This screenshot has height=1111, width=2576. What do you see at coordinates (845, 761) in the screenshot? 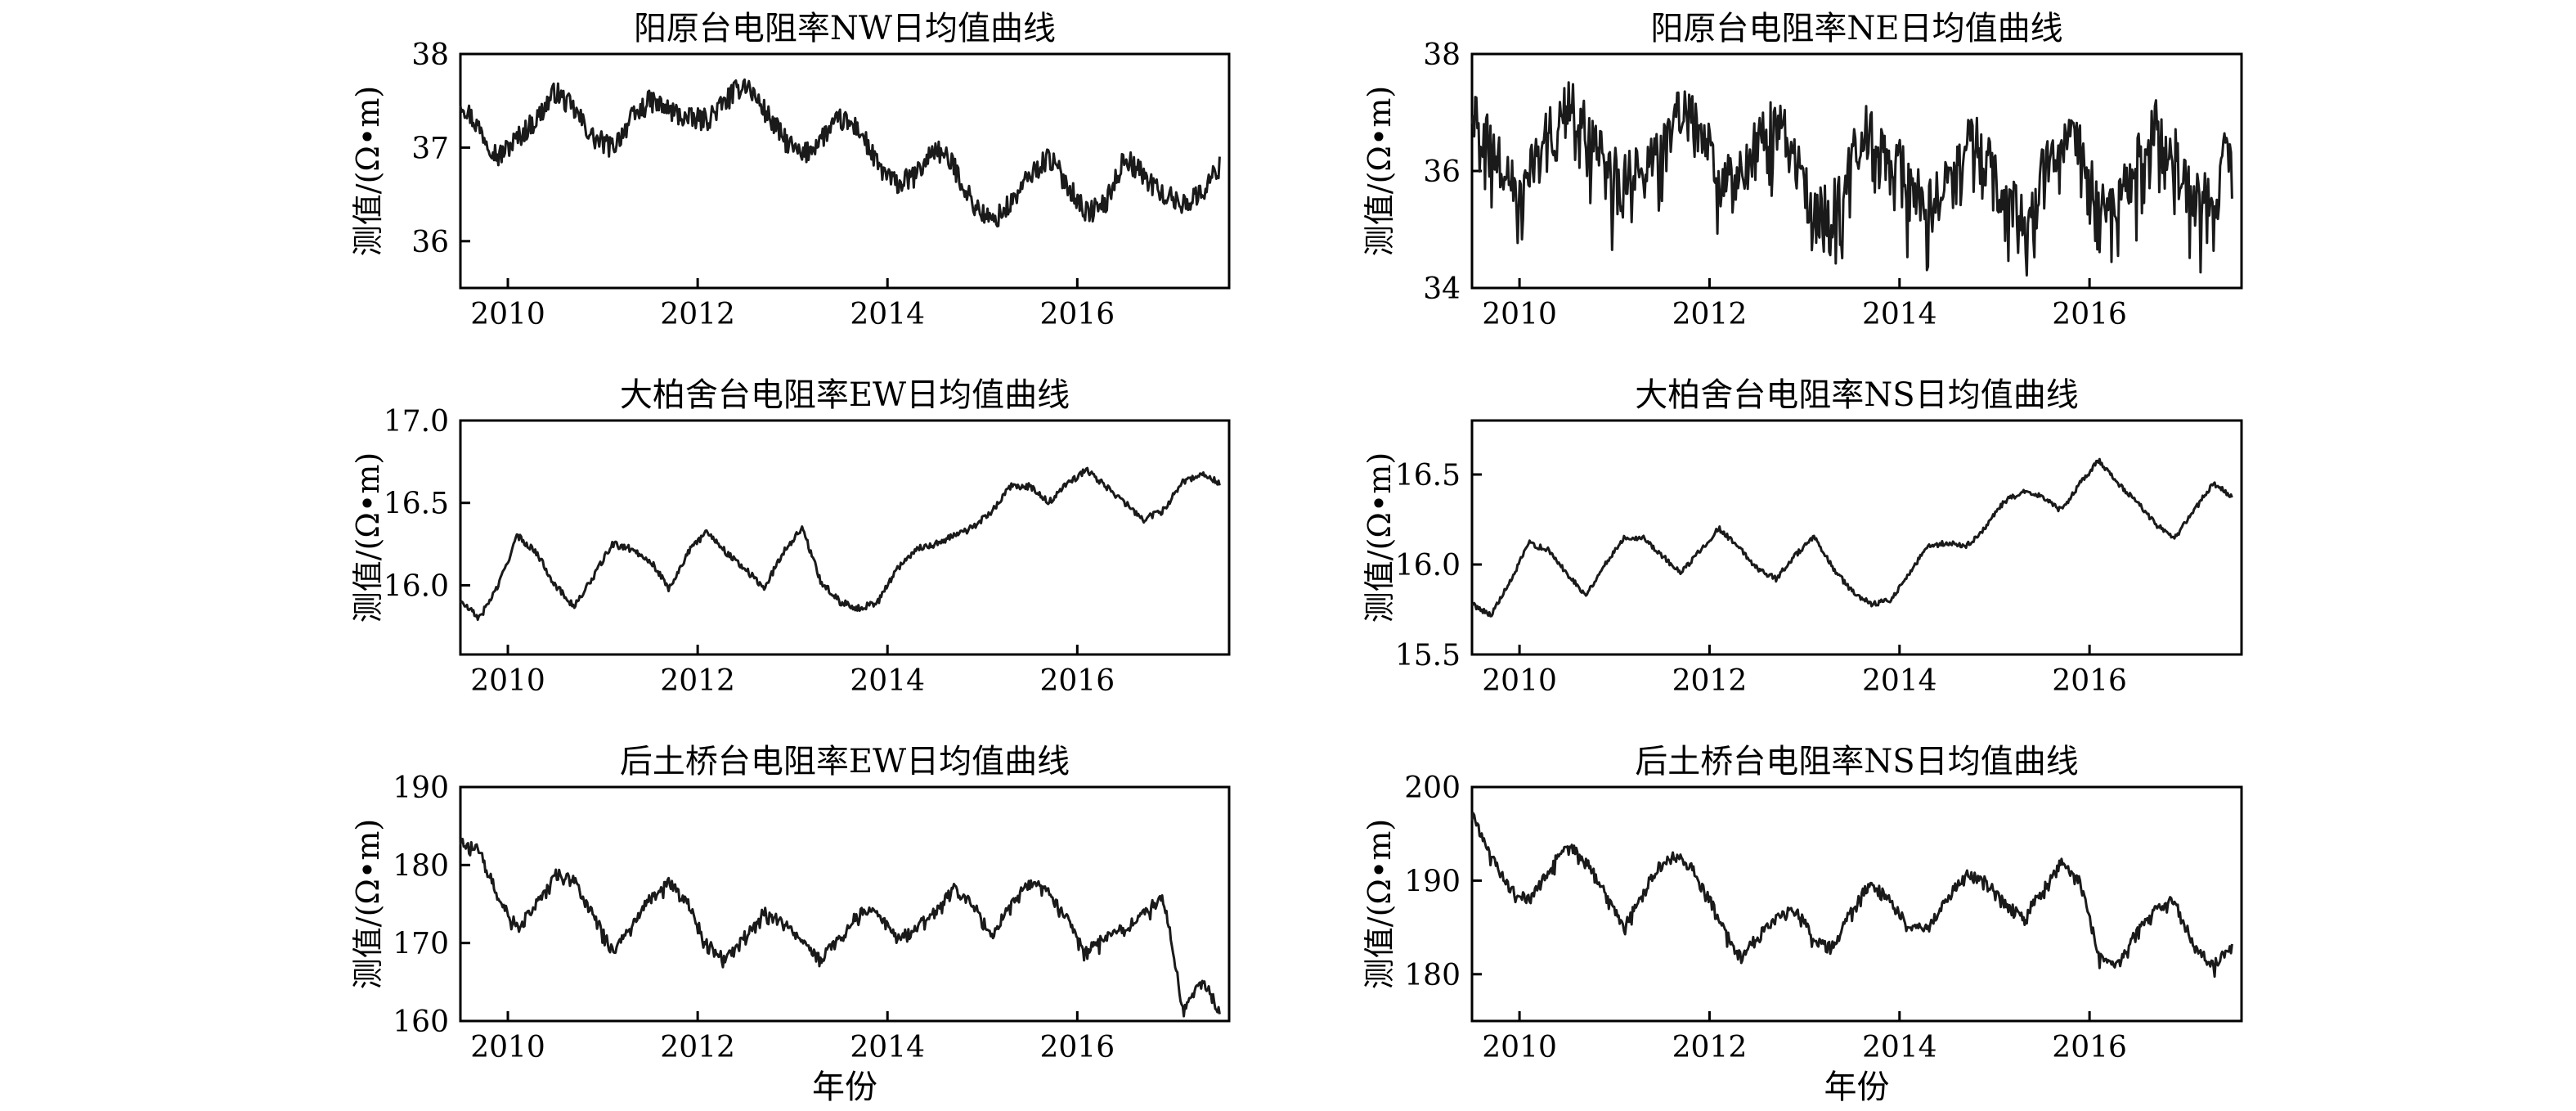
I see `chart-title: 后土桥台电阻率EW日均值曲线` at bounding box center [845, 761].